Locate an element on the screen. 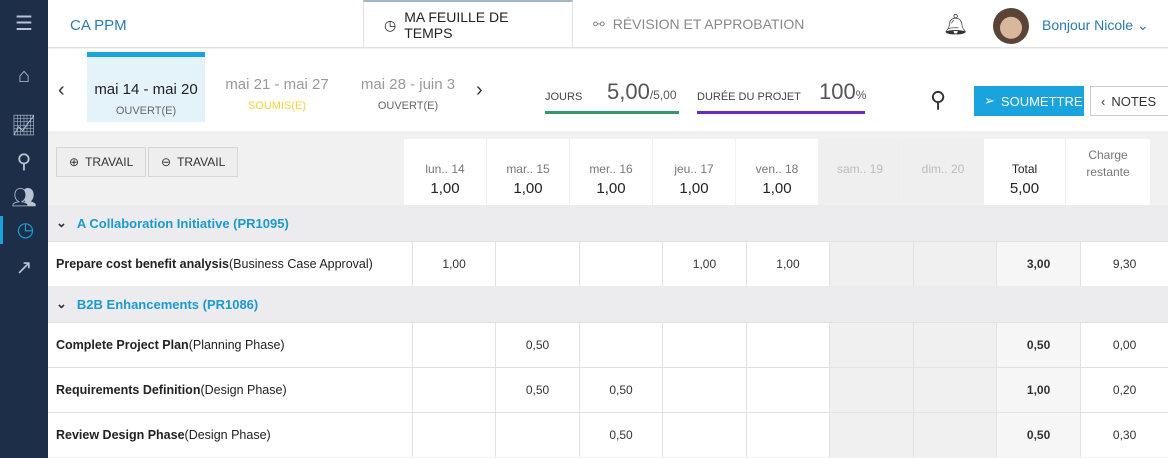 This screenshot has height=458, width=1168. task-title: Complete Project Plan is located at coordinates (122, 345).